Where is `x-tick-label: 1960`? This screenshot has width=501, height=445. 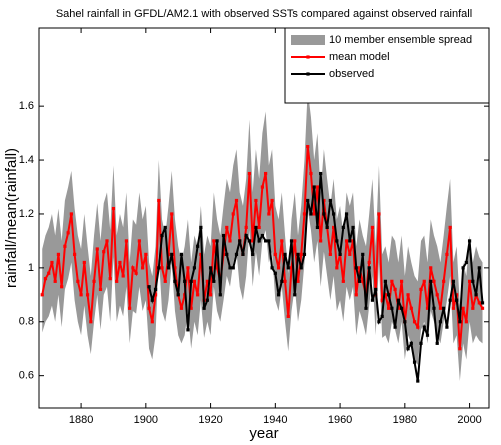 x-tick-label: 1960 is located at coordinates (340, 420).